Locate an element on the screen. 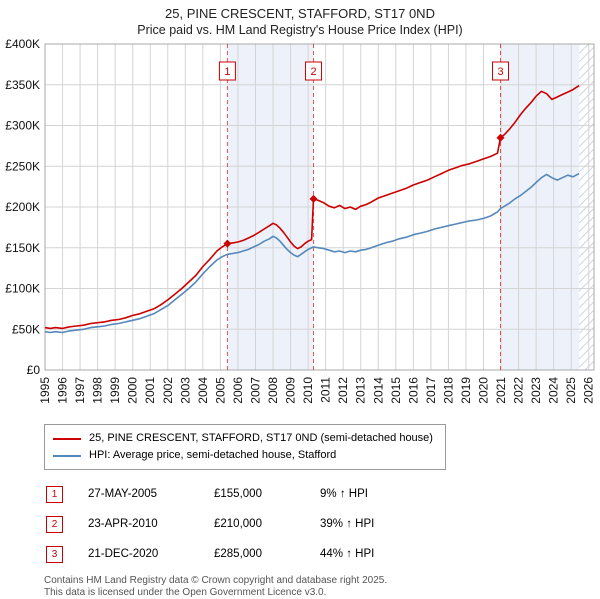 This screenshot has width=600, height=599. sale-row-1: 1 27-MAY-2005 £155,000 9% ↑ HPI is located at coordinates (323, 494).